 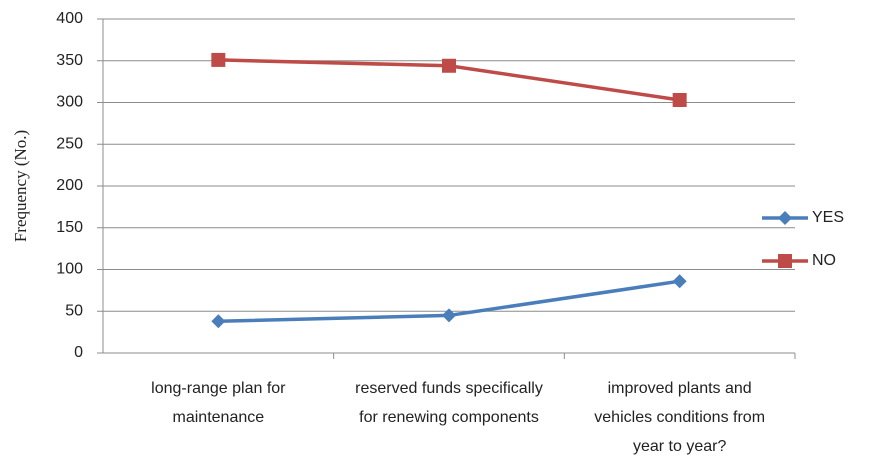 What do you see at coordinates (218, 403) in the screenshot?
I see `x-tick-label: long-range plan for maintenance` at bounding box center [218, 403].